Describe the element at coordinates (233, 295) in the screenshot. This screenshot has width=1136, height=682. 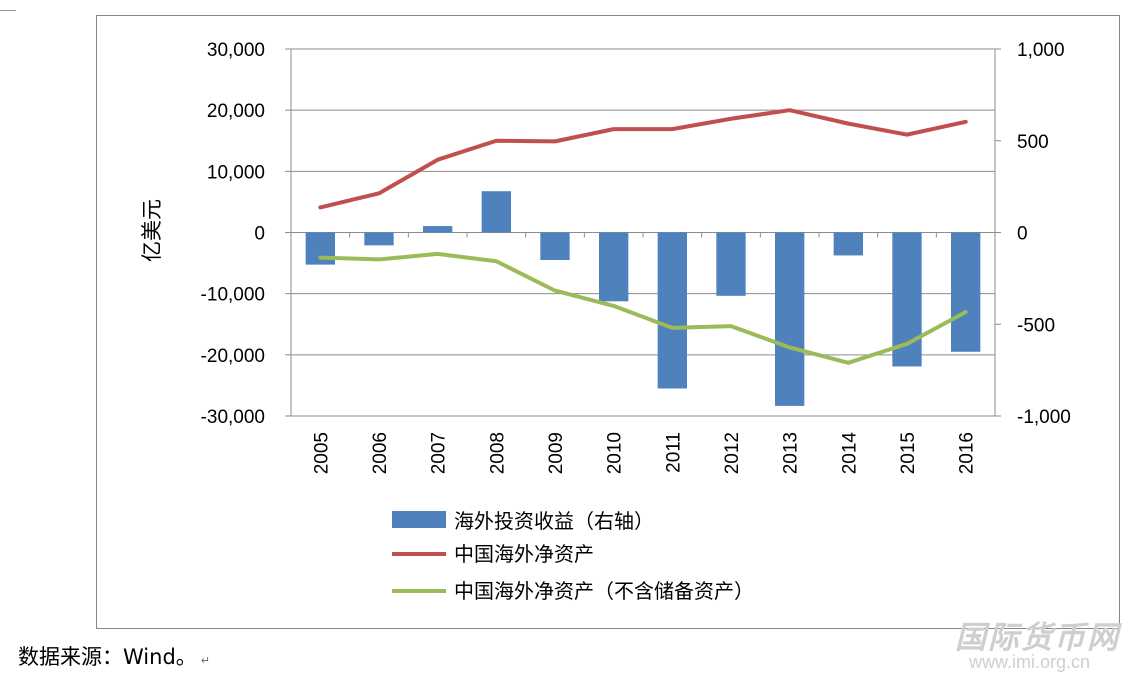
I see `left-tick-label: -10,000` at that location.